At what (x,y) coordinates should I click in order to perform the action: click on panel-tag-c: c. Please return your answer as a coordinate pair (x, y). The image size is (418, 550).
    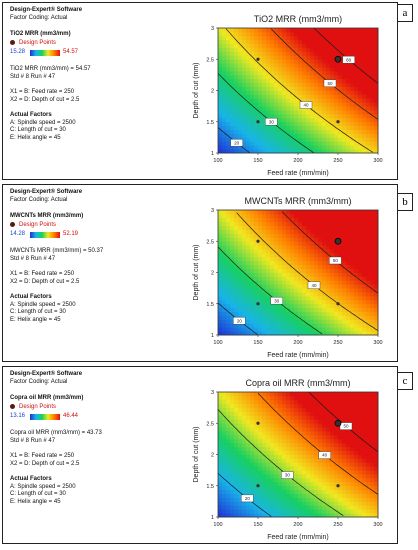
    Looking at the image, I should click on (405, 381).